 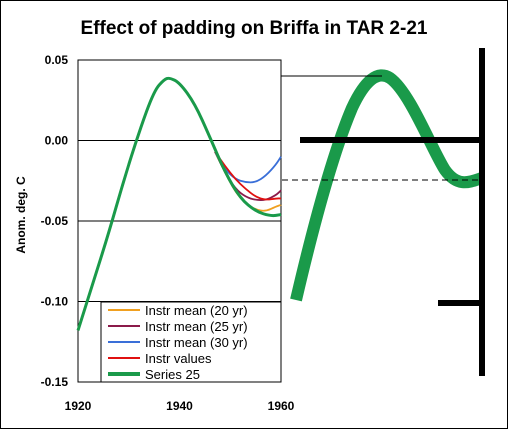 What do you see at coordinates (57, 141) in the screenshot?
I see `y-tick-label: 0.00` at bounding box center [57, 141].